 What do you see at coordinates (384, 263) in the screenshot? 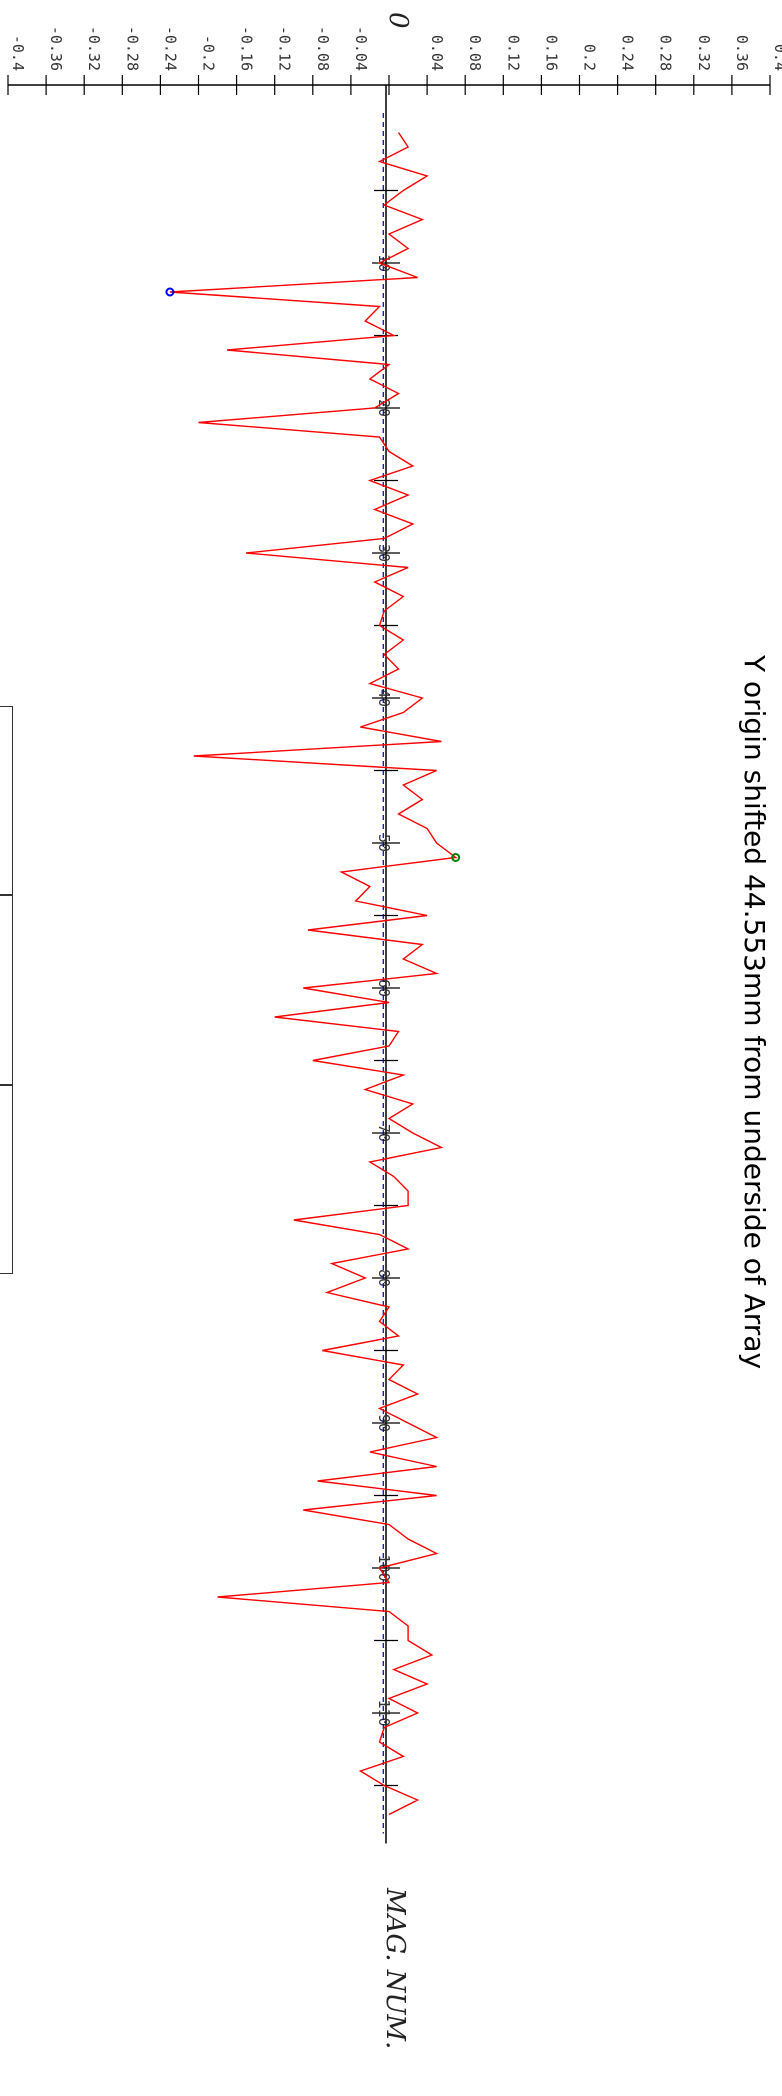
I see `x-tick-label: 10` at bounding box center [384, 263].